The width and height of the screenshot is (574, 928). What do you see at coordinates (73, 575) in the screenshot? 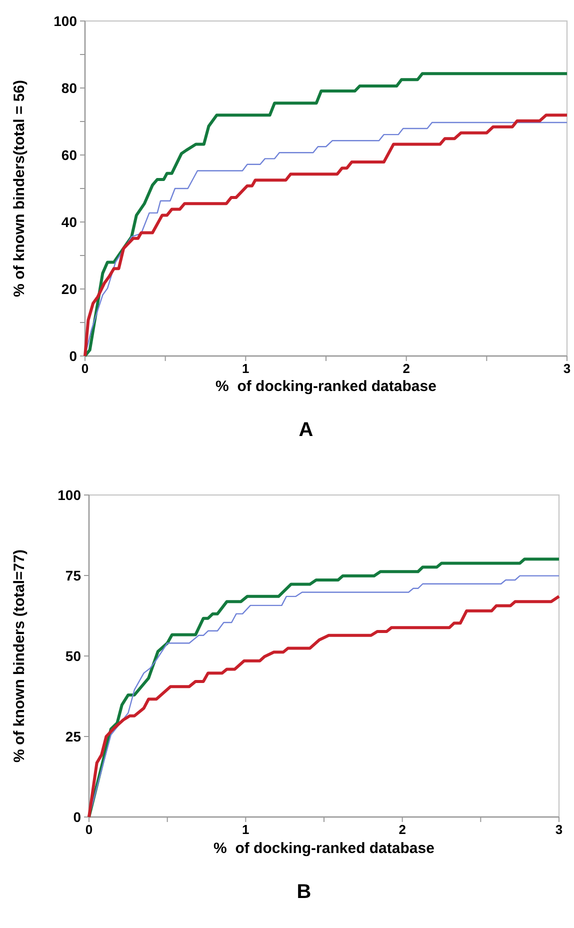
I see `y-tick-label: 75` at bounding box center [73, 575].